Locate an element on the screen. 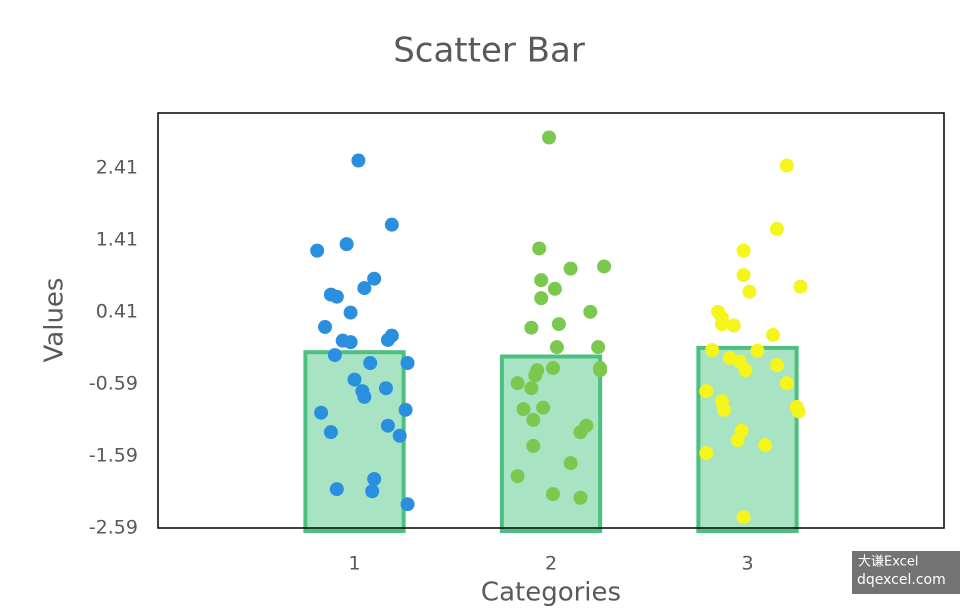  y-tick-label: -1.59 is located at coordinates (113, 455).